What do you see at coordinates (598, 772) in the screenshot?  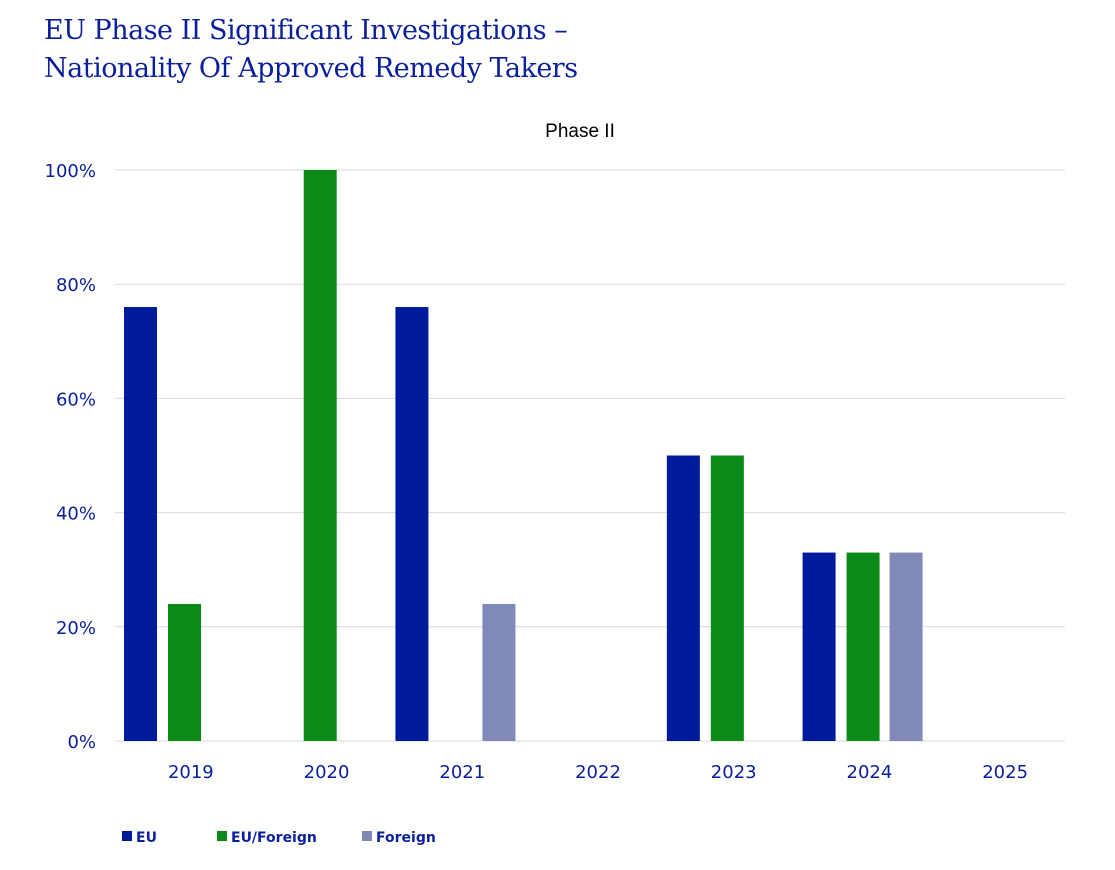 I see `x-tick-label: 2022` at bounding box center [598, 772].